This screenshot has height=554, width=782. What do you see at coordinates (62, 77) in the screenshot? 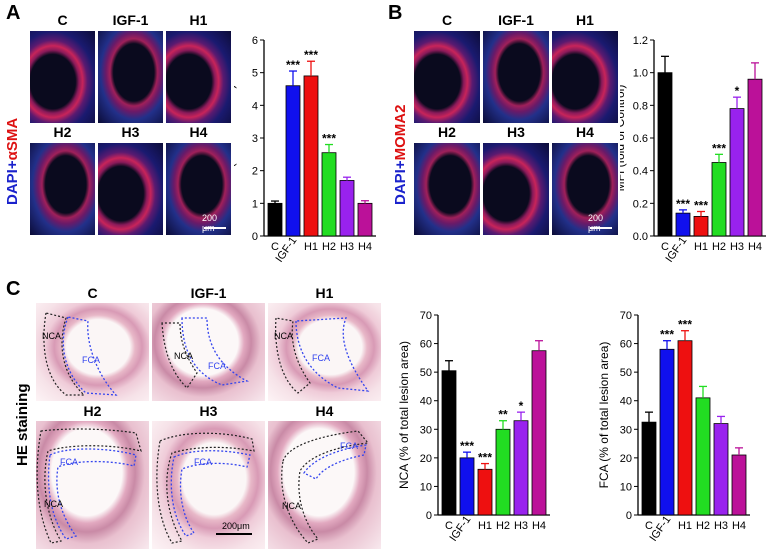
I see `micrograph-a-c` at bounding box center [62, 77].